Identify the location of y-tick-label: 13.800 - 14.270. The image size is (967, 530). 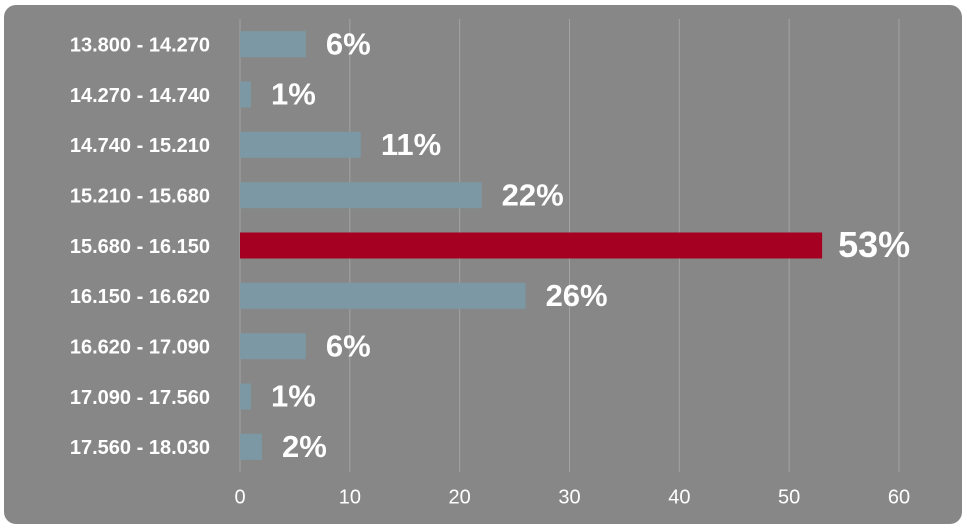
(140, 45).